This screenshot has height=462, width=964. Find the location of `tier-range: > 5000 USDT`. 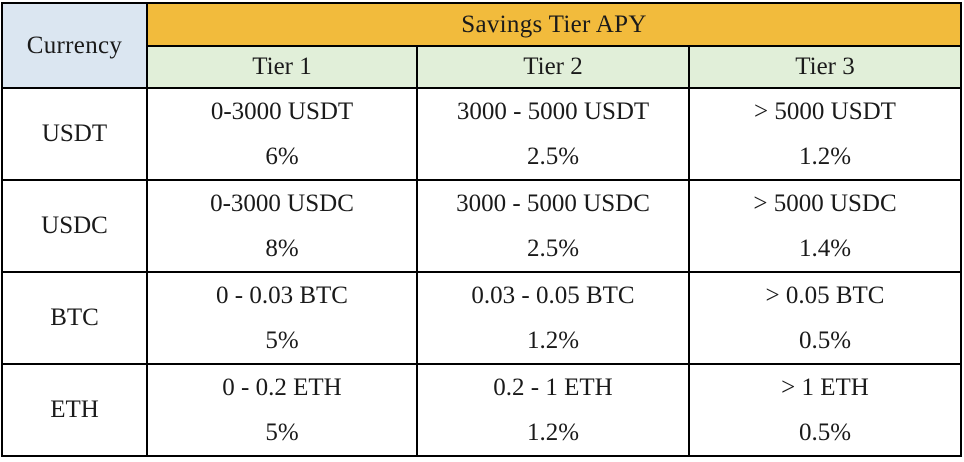

tier-range: > 5000 USDT is located at coordinates (825, 111).